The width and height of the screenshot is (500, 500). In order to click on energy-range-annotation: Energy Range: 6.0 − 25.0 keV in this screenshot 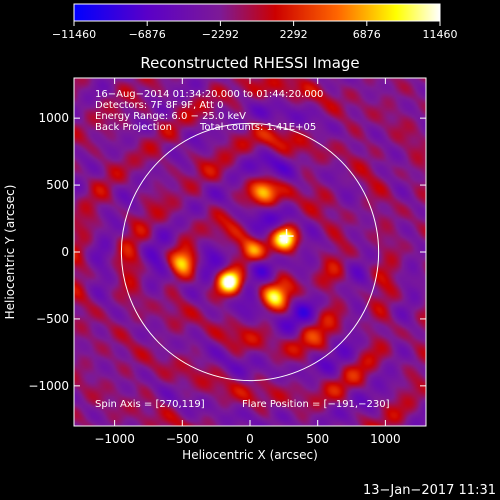, I will do `click(170, 116)`.